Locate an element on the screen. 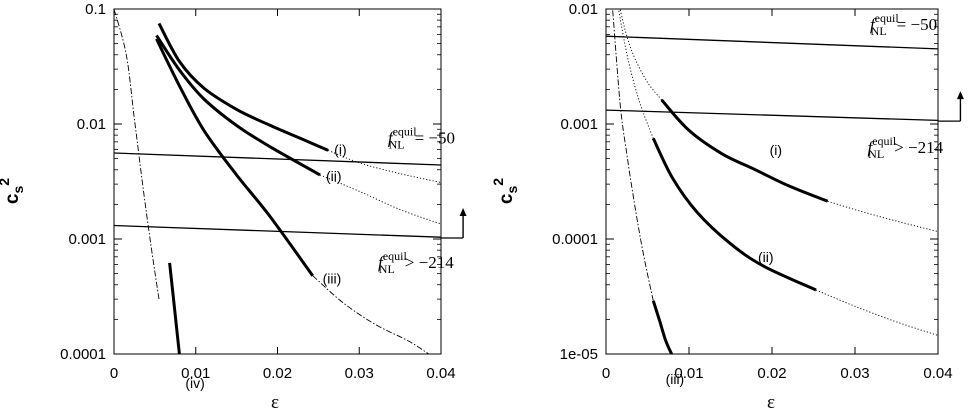  curve-label-iv: (iv) is located at coordinates (194, 383).